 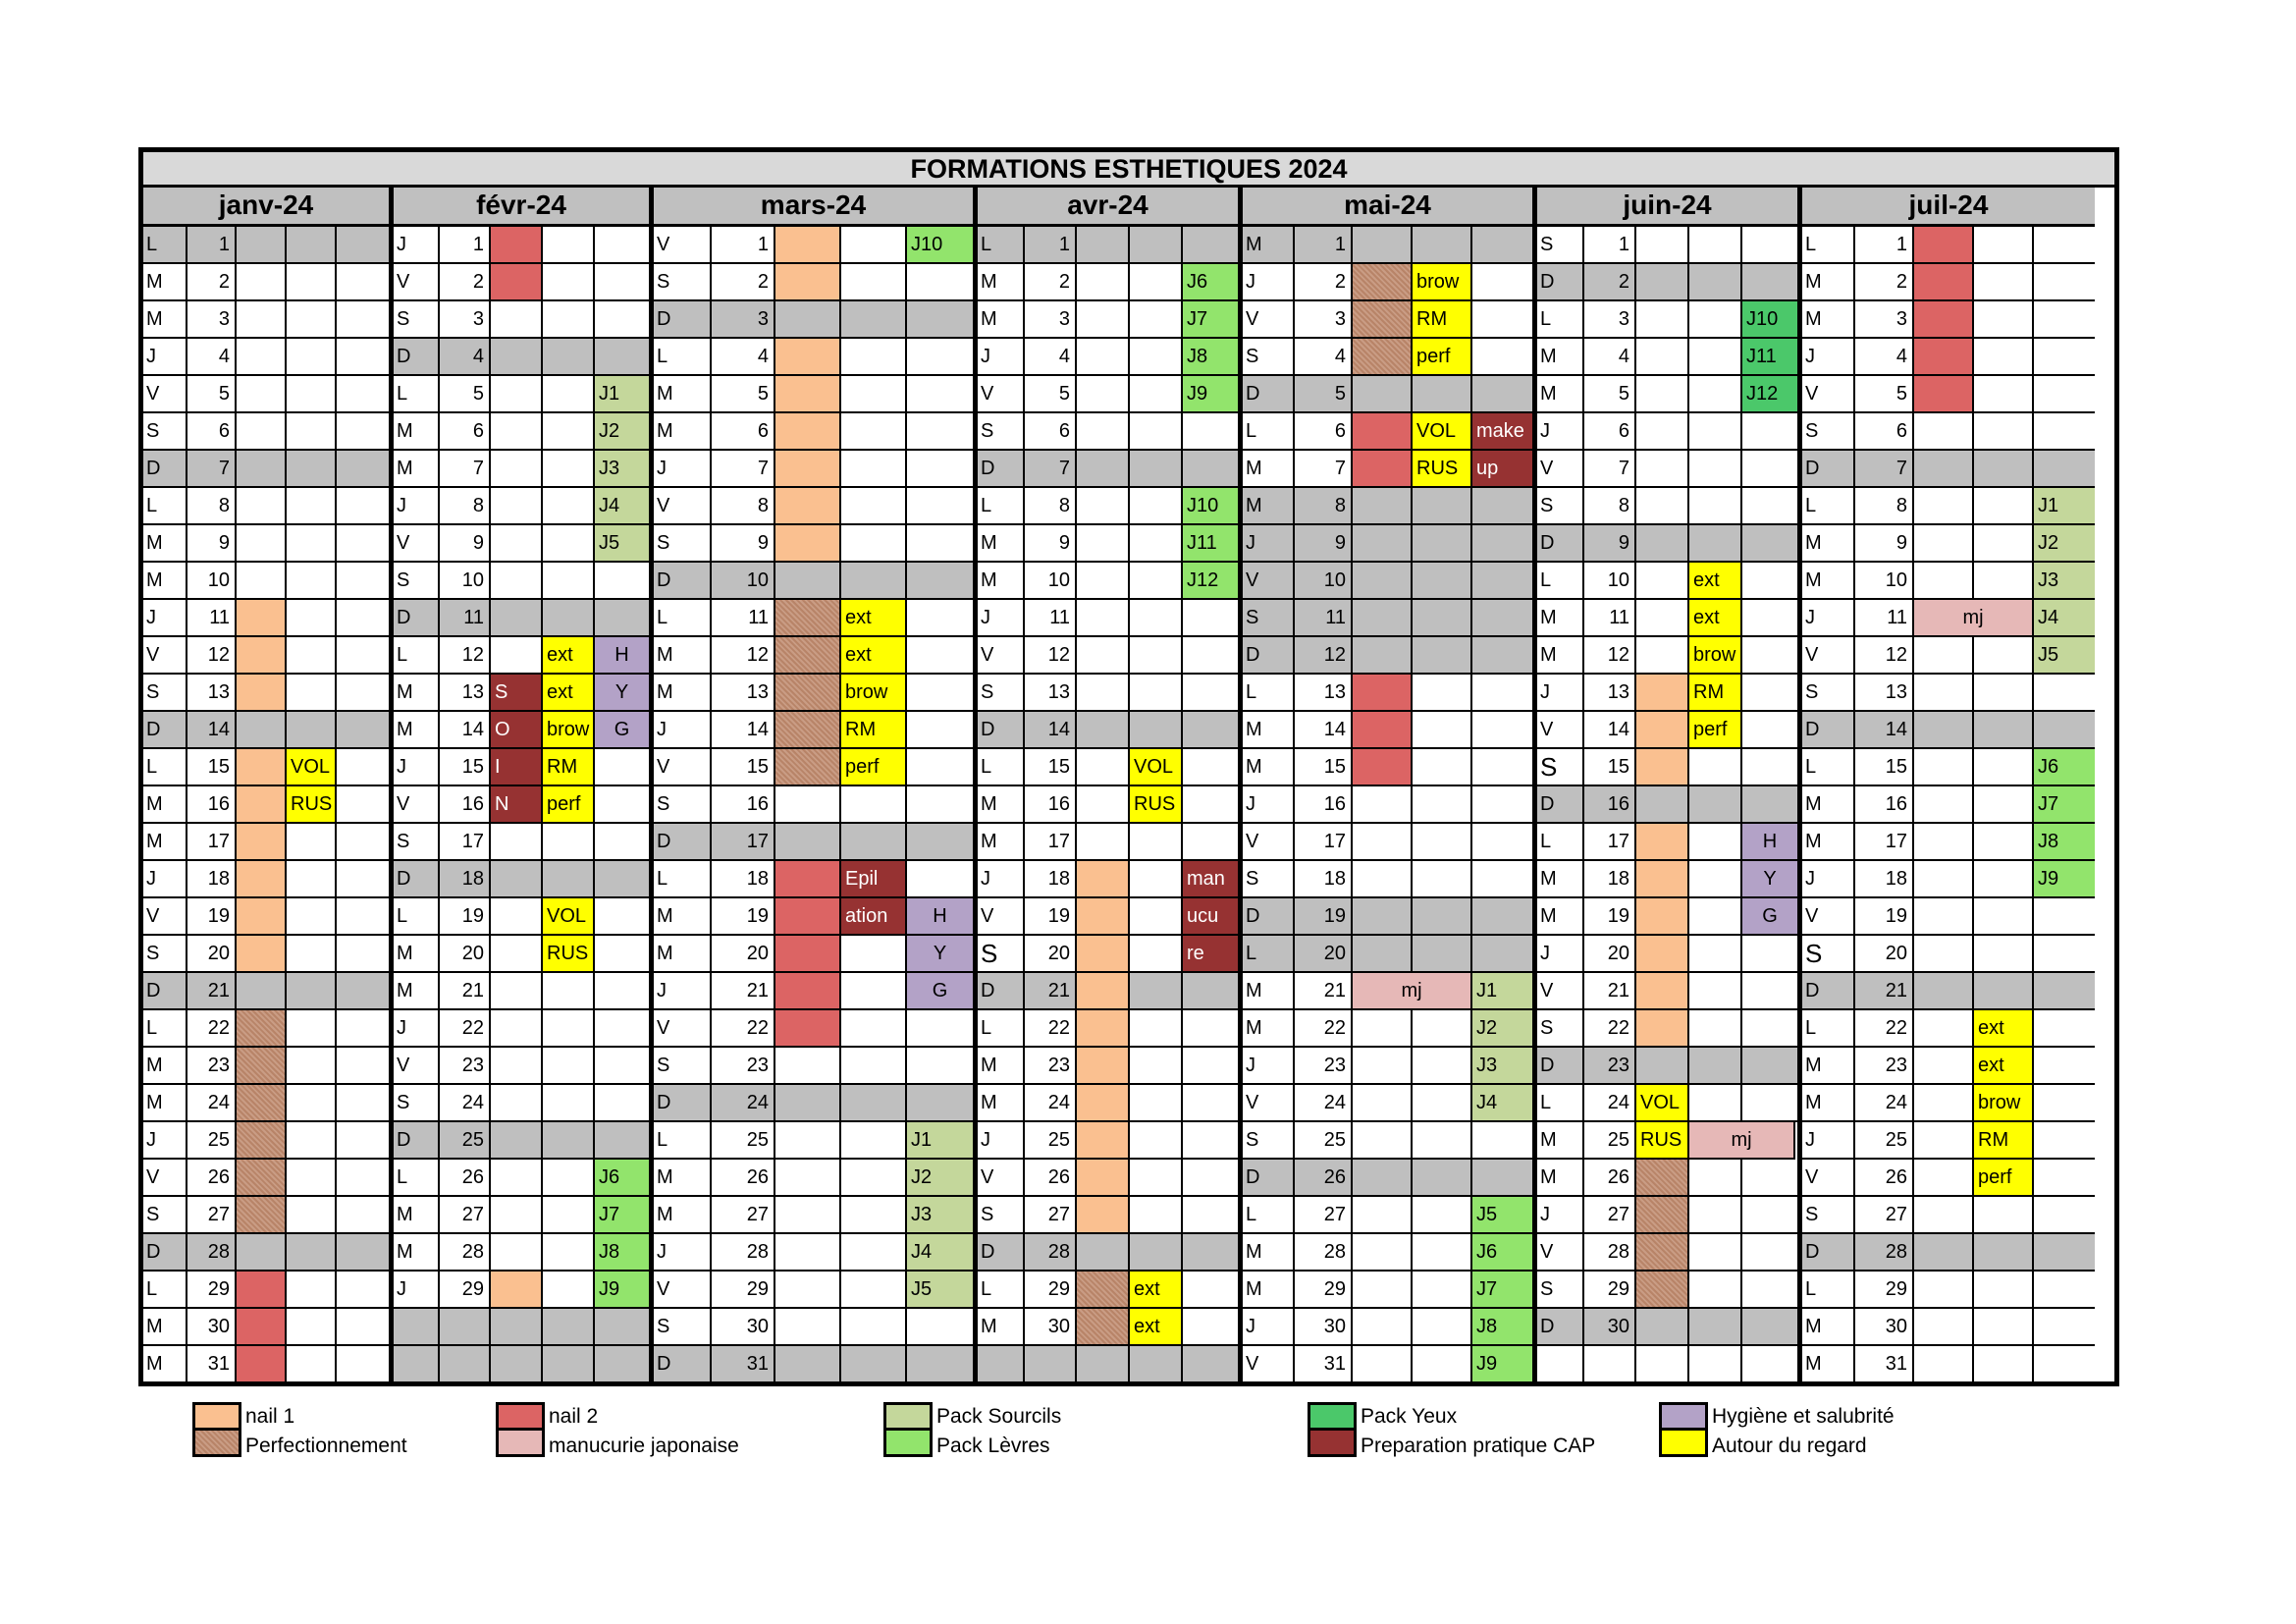 I want to click on day-row: M 20 RUS, so click(x=521, y=954).